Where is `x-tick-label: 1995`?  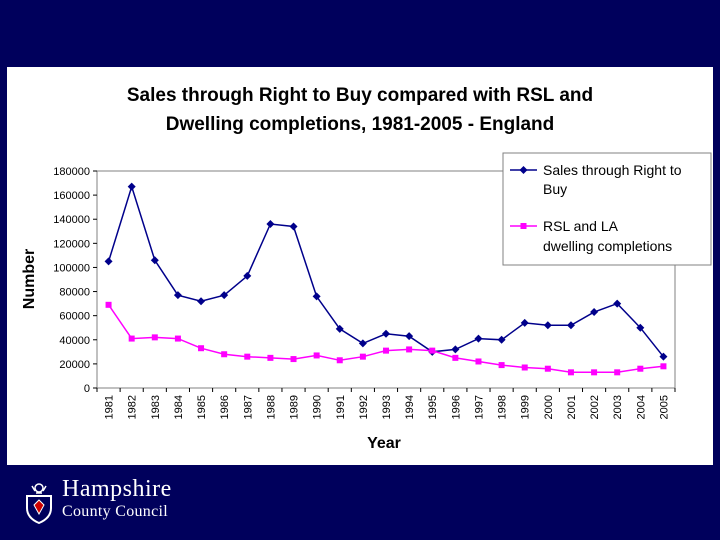
x-tick-label: 1995 is located at coordinates (433, 407).